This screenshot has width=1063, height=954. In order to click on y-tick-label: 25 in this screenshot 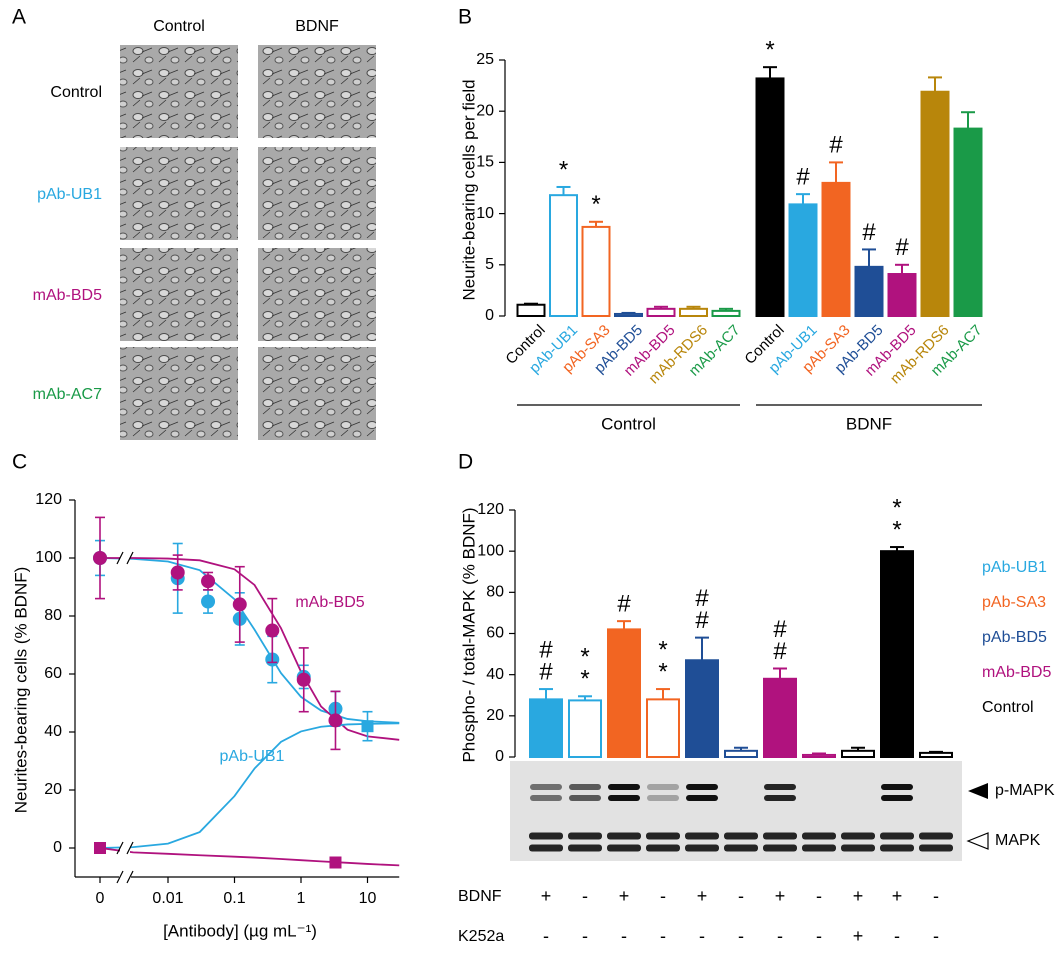, I will do `click(485, 59)`.